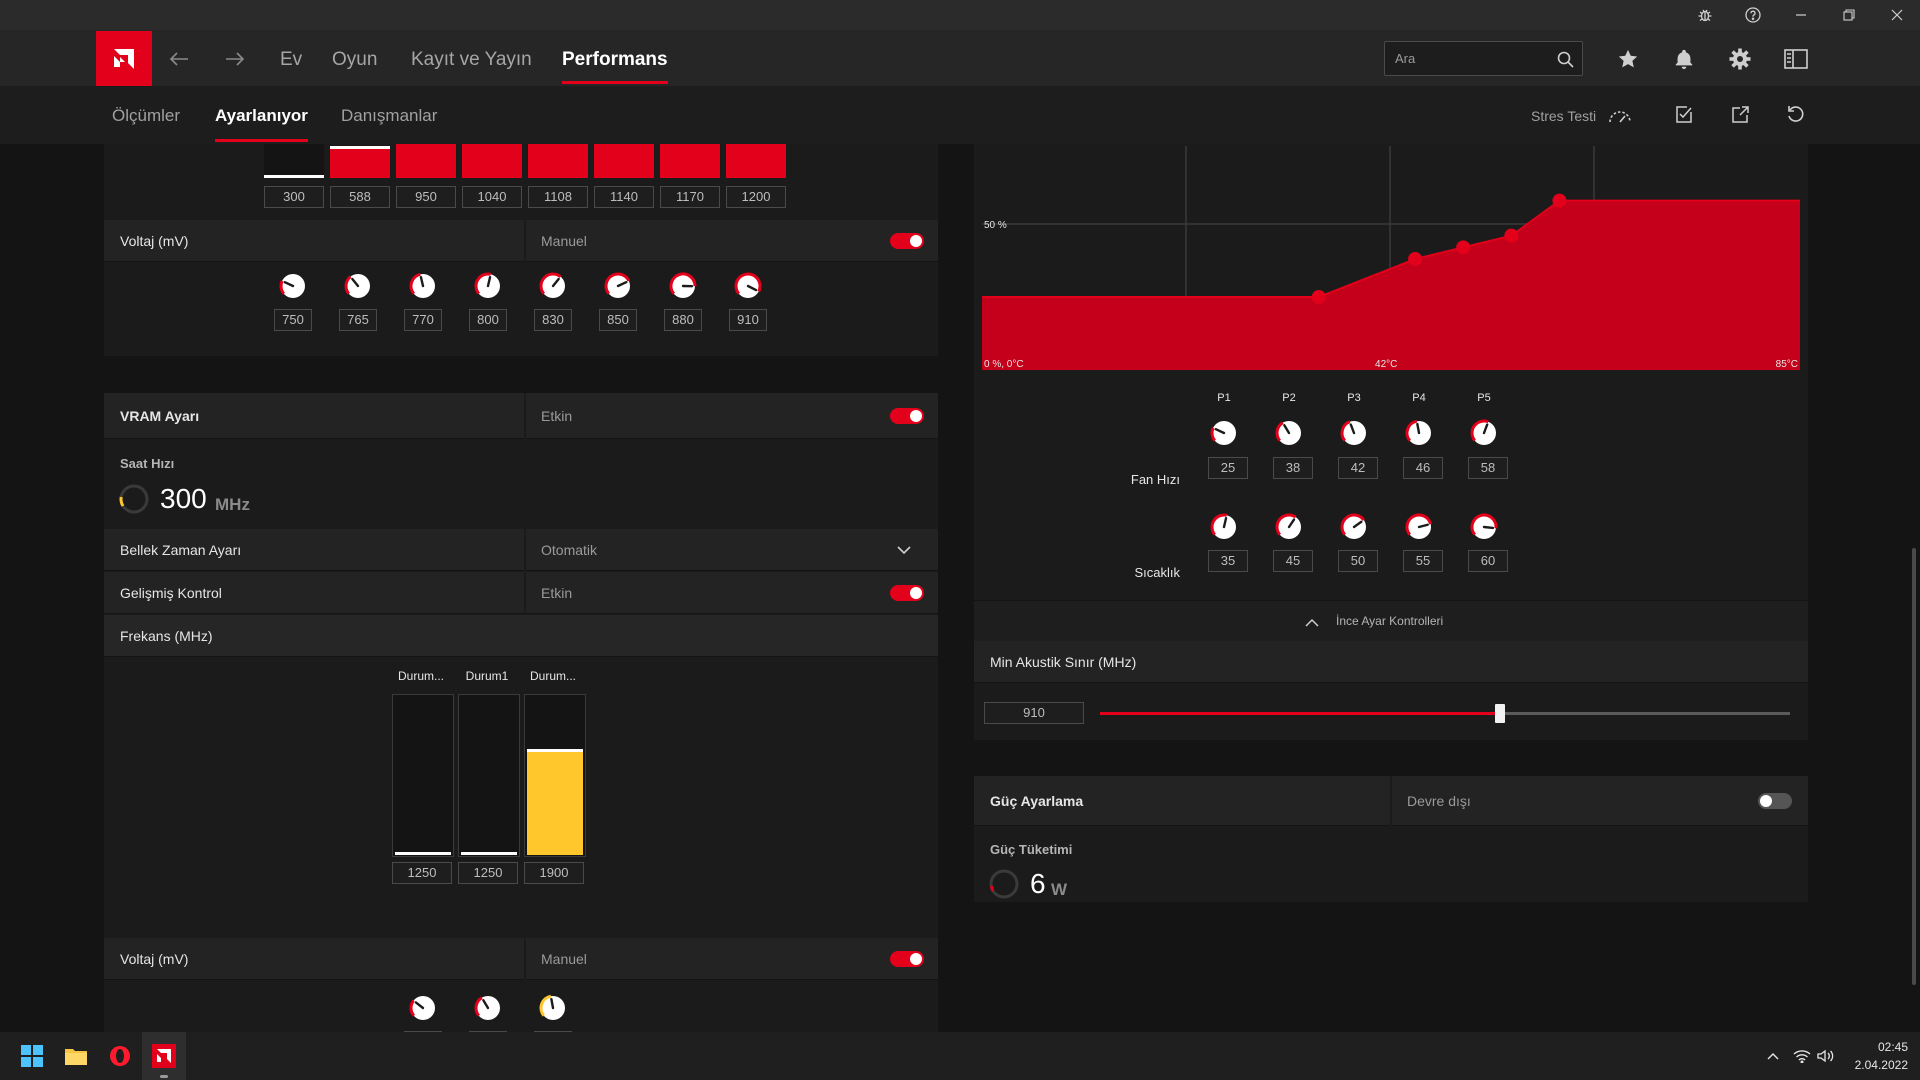  Describe the element at coordinates (1892, 1047) in the screenshot. I see `taskbar-time: 02:45` at that location.